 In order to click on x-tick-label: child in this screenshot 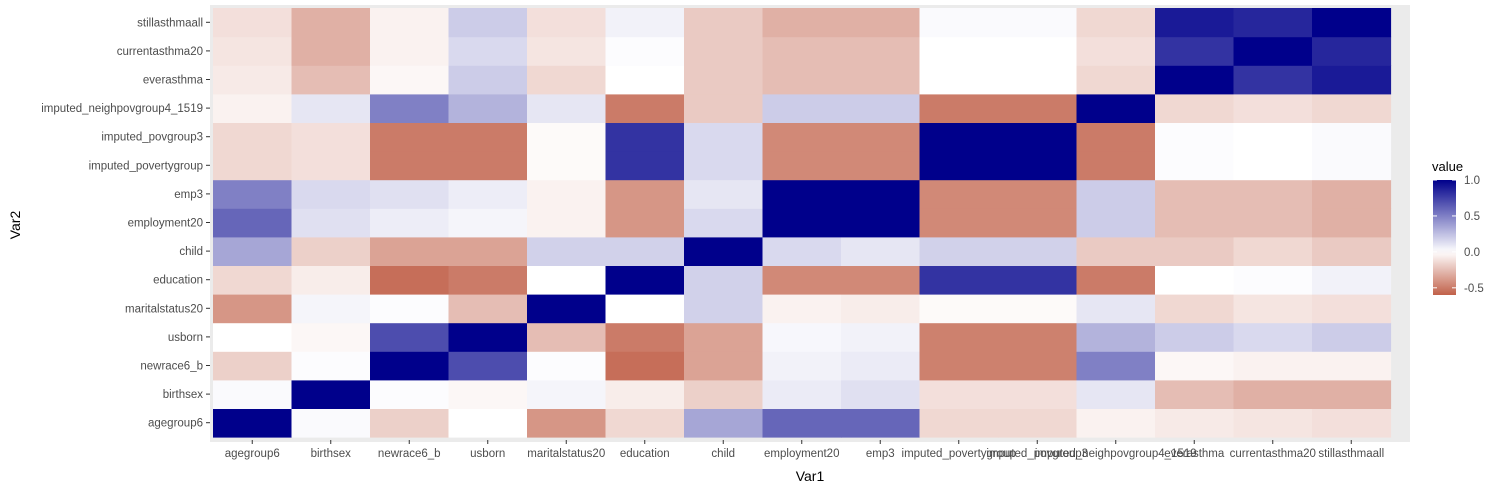, I will do `click(723, 454)`.